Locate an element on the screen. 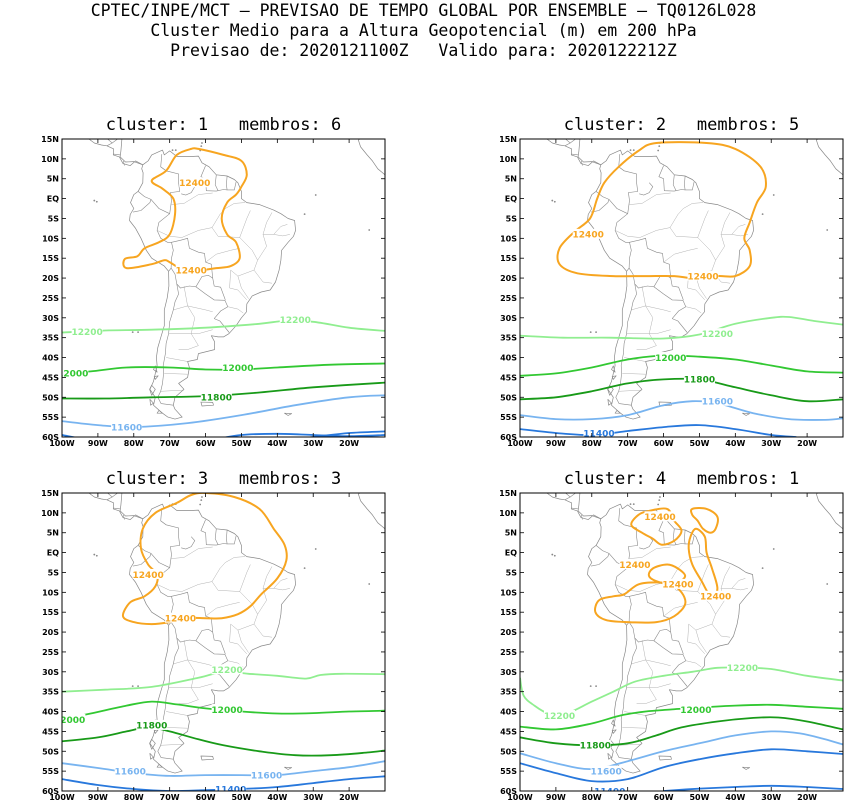 This screenshot has width=847, height=803. lat-tick-label: 35S is located at coordinates (50, 338).